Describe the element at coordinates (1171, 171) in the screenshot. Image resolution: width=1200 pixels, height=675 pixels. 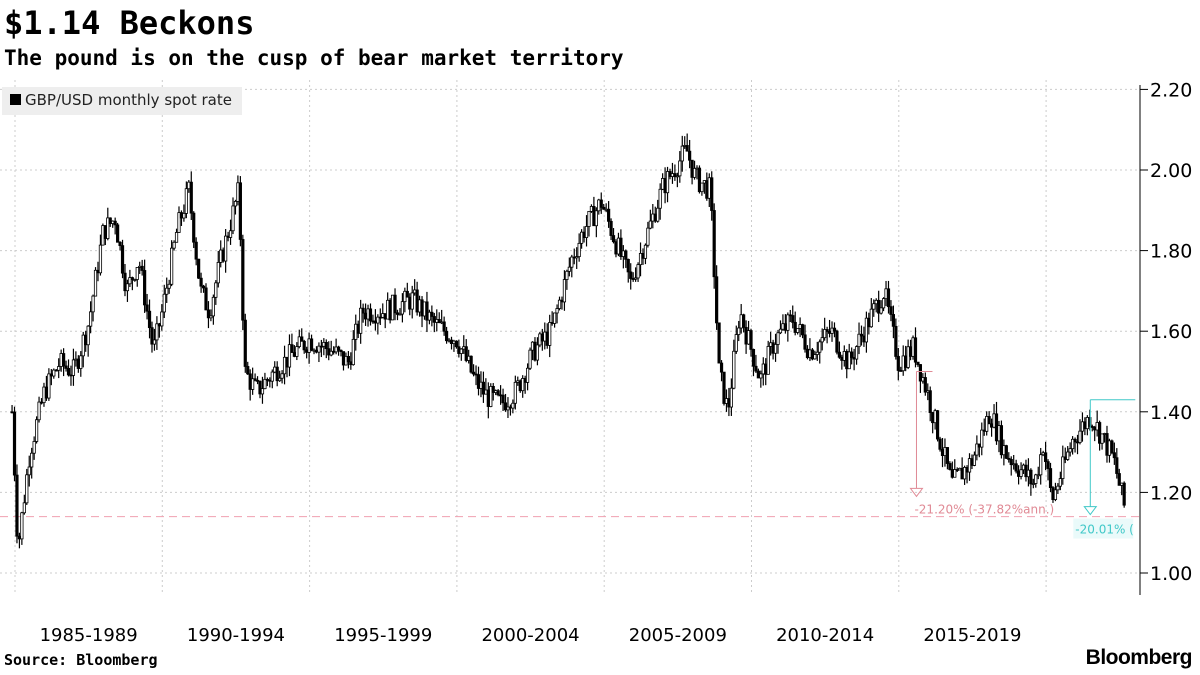
I see `y-tick-label: 2.00` at that location.